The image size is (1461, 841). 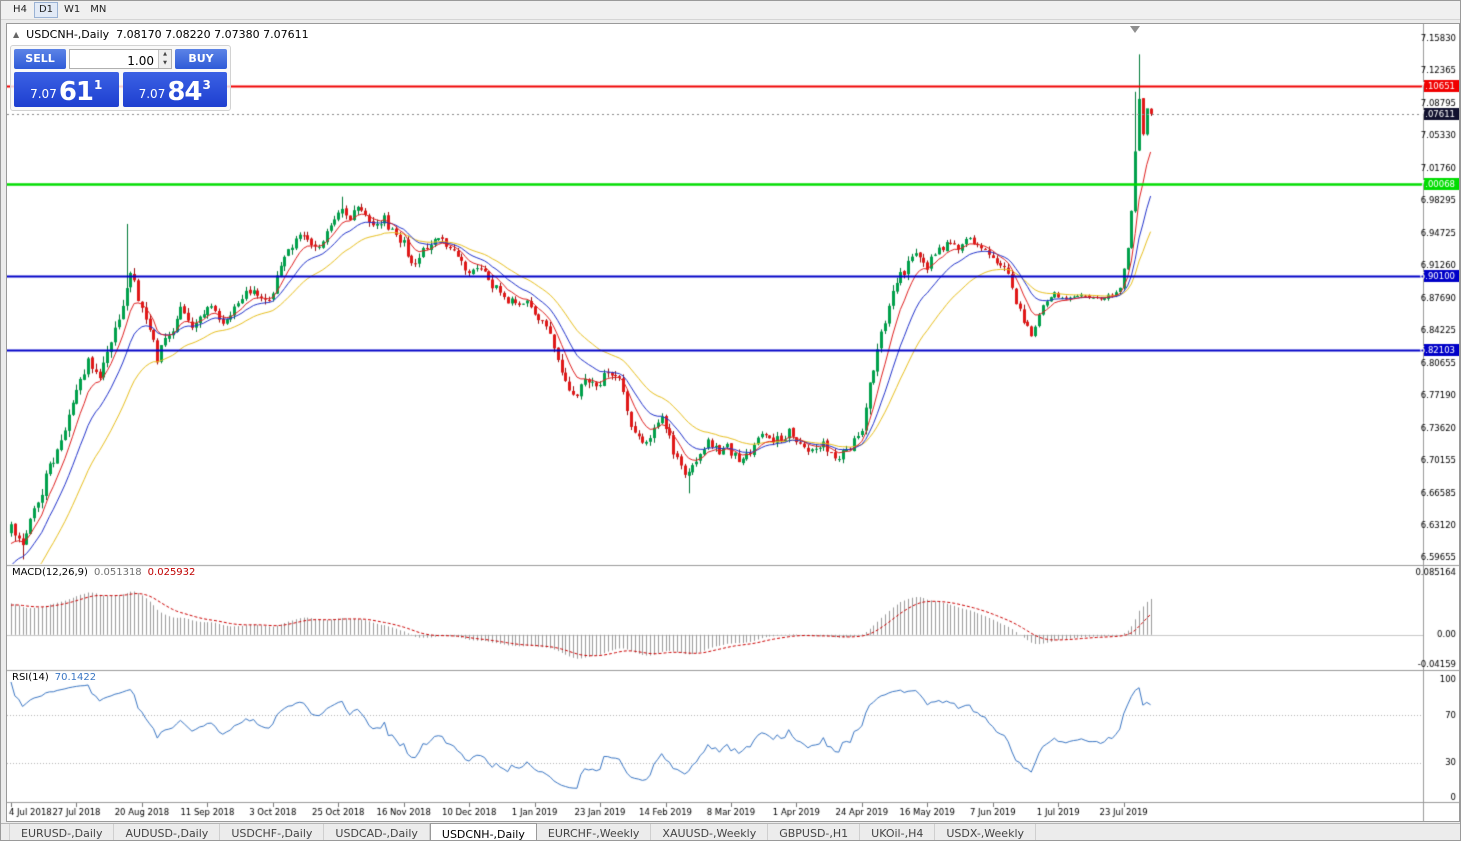 What do you see at coordinates (814, 832) in the screenshot?
I see `chart-tab-gbpusd-h1: GBPUSD-,H1` at bounding box center [814, 832].